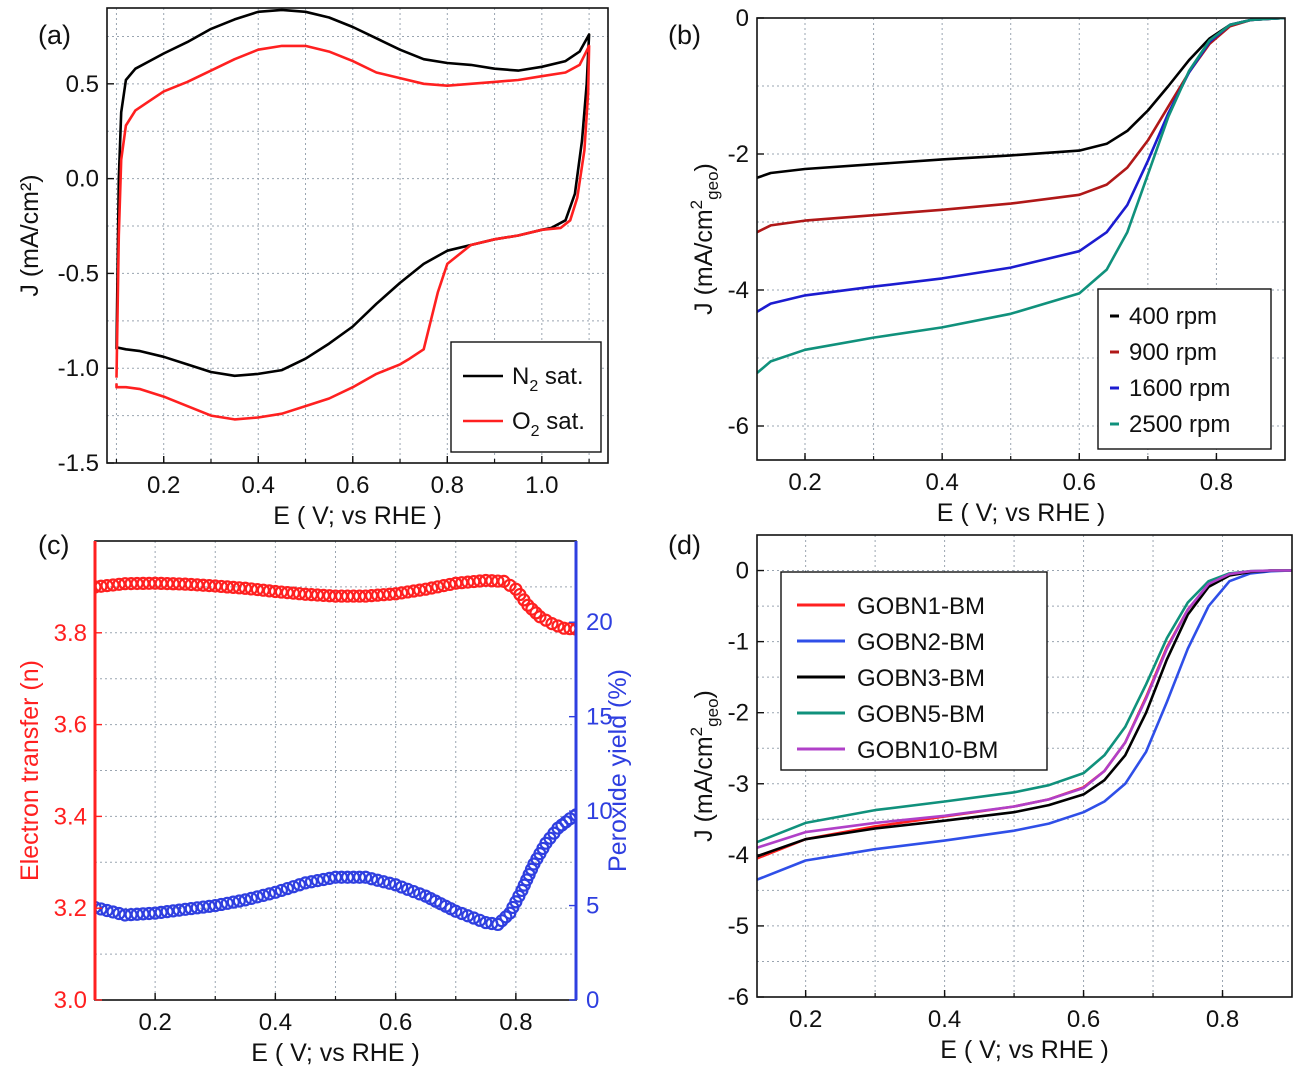 Image resolution: width=1299 pixels, height=1077 pixels. What do you see at coordinates (738, 784) in the screenshot?
I see `y-tick-label: -3` at bounding box center [738, 784].